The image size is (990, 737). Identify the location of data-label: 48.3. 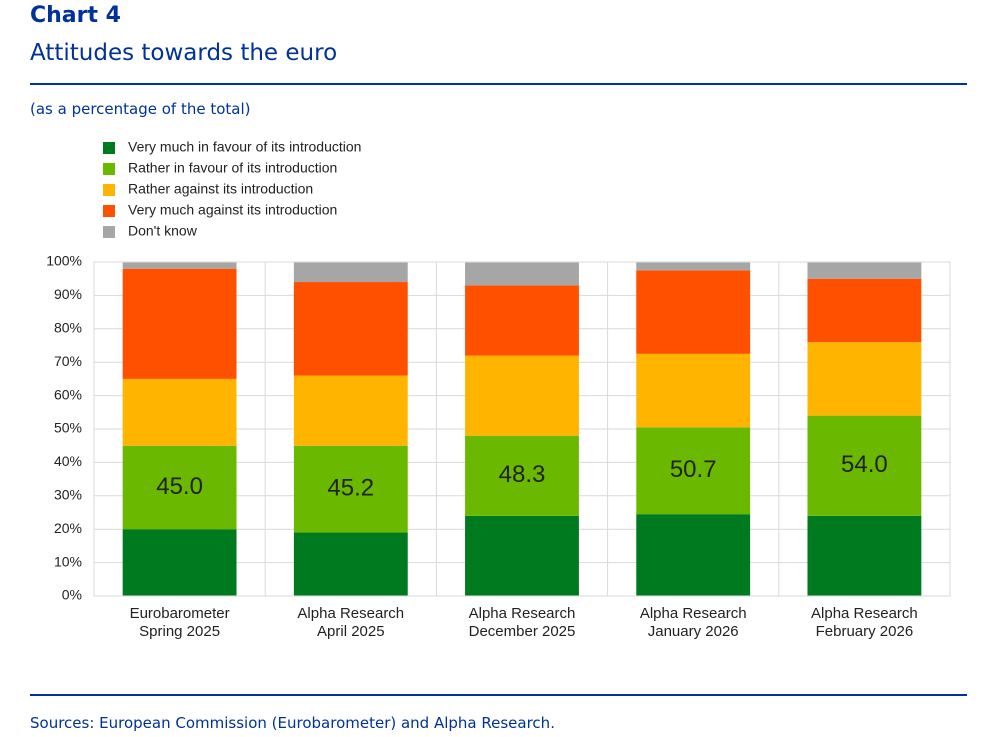
(522, 474).